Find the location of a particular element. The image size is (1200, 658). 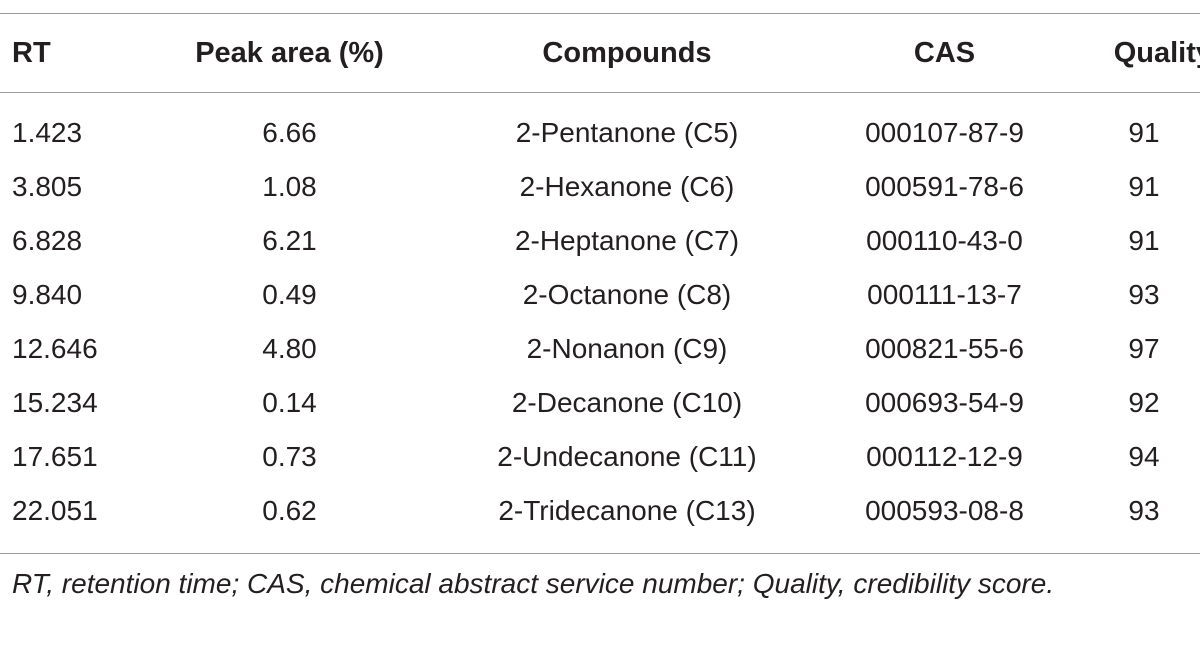

cell-peak-area: 1.08 is located at coordinates (289, 186).